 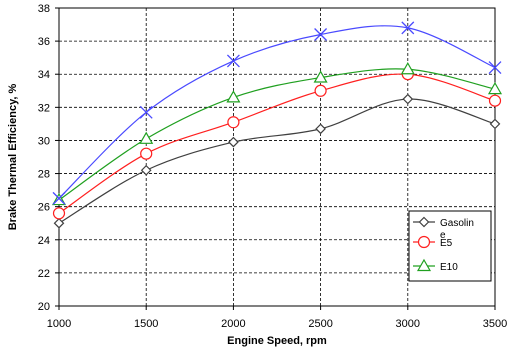 I want to click on x-tick-label: 3000, so click(x=408, y=324).